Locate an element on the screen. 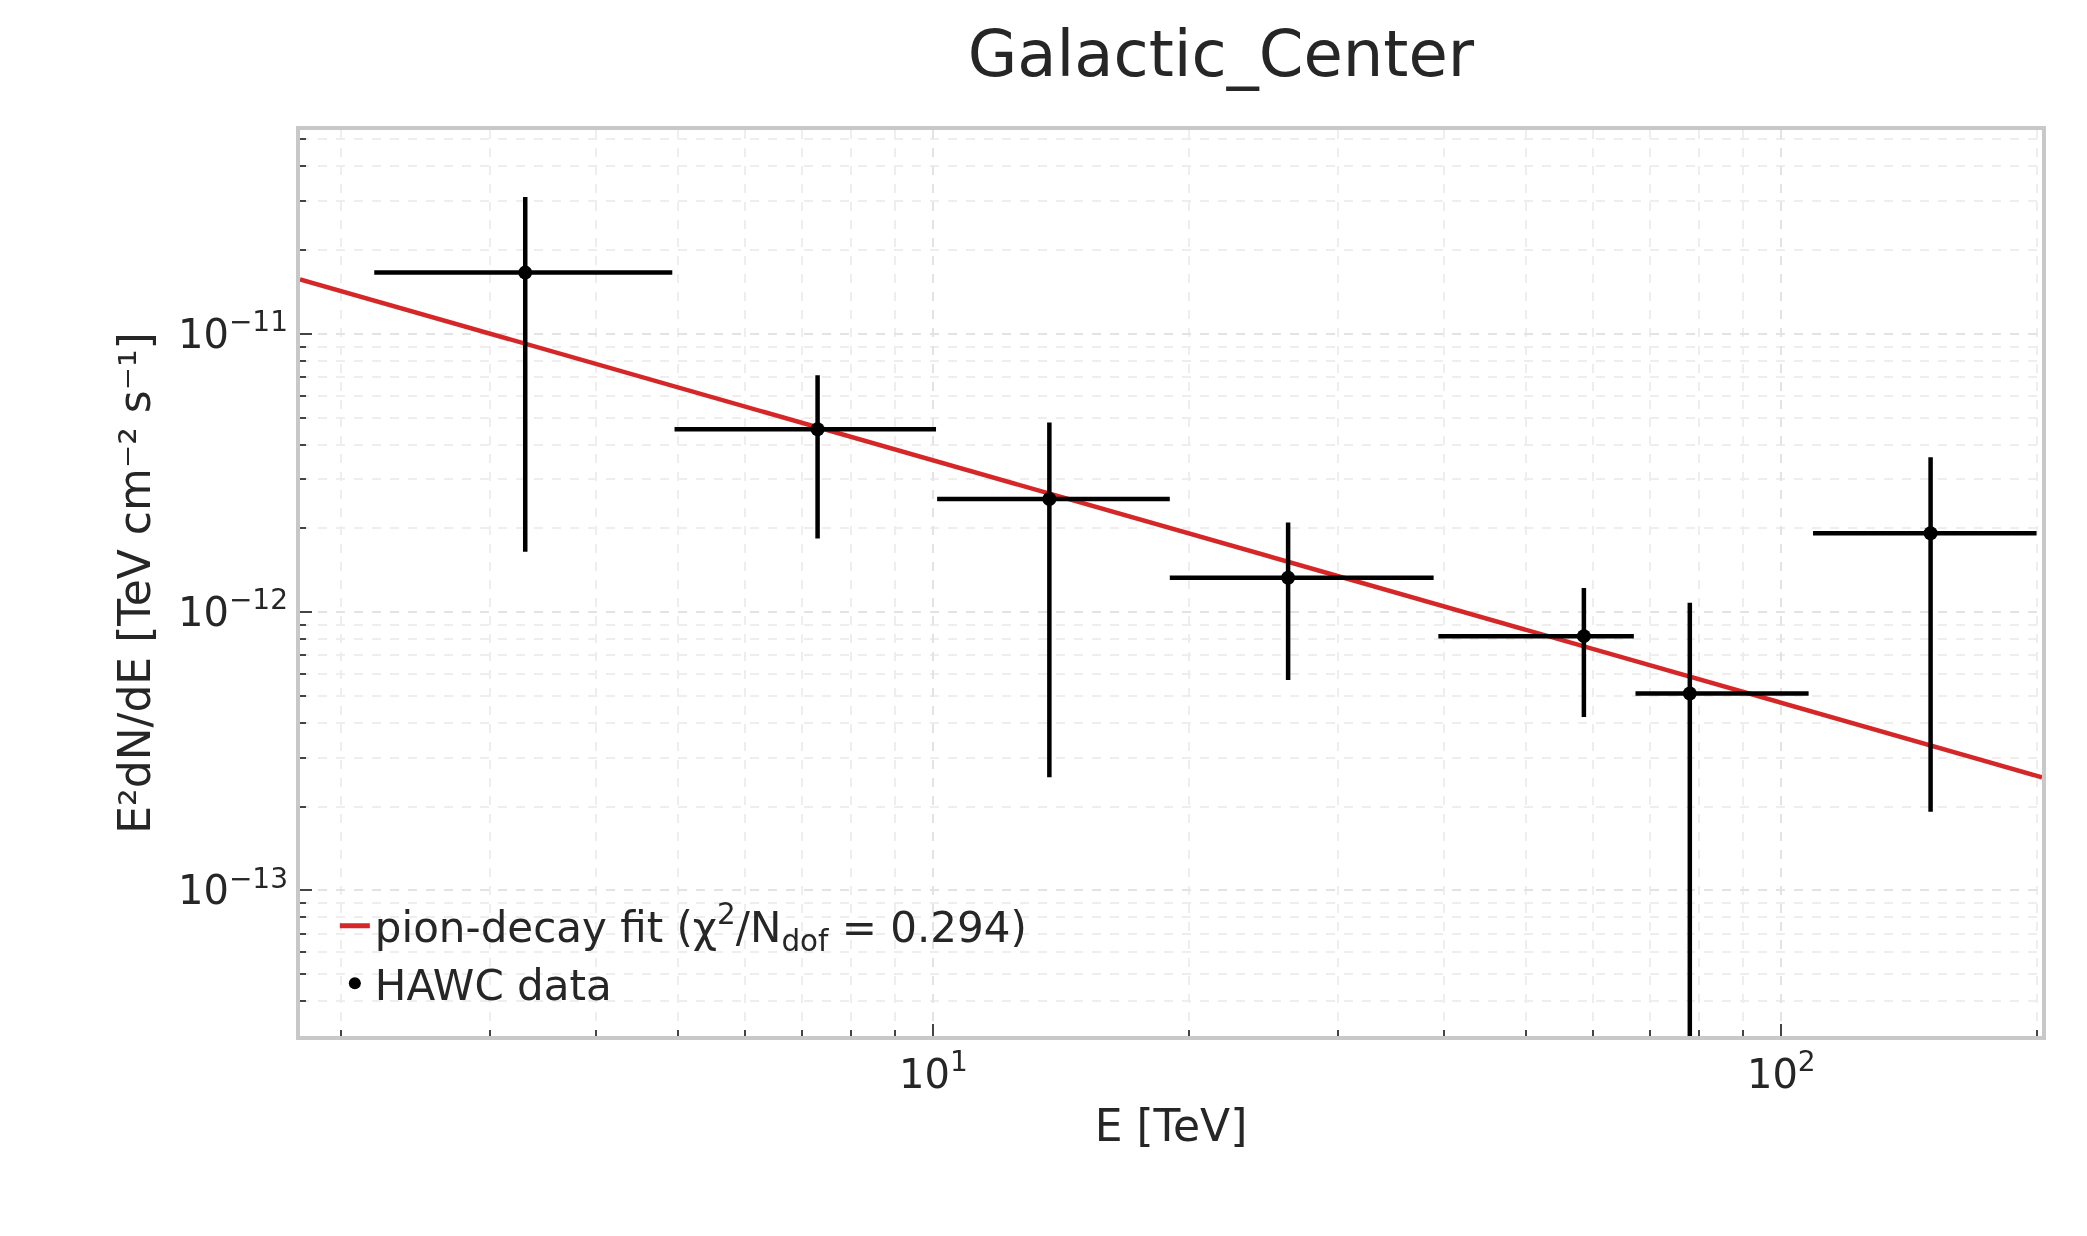  y-tick-label: 10$^{−12}$ is located at coordinates (233, 609).